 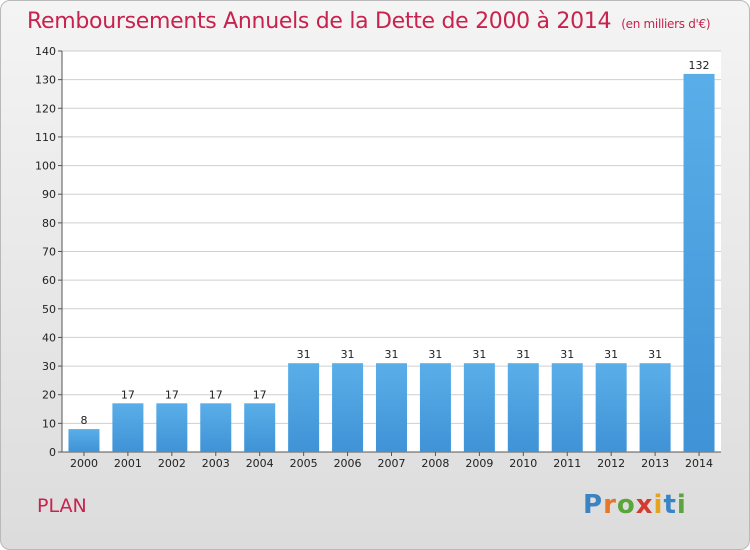 What do you see at coordinates (611, 463) in the screenshot?
I see `x-tick-label: 2012` at bounding box center [611, 463].